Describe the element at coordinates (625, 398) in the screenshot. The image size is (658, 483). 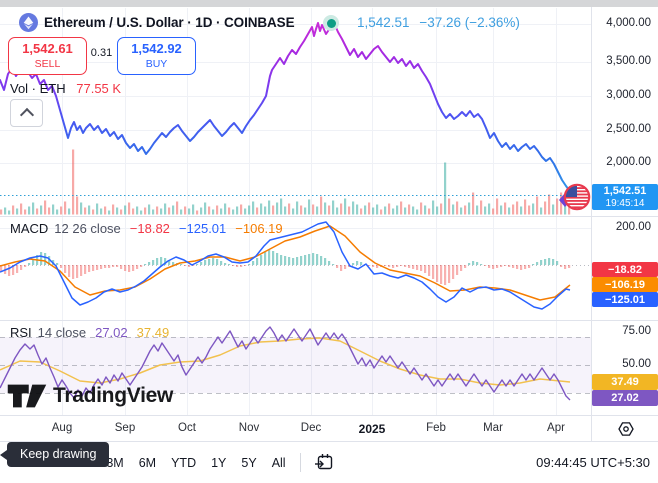
I see `rsi-value-badge: 27.02` at that location.